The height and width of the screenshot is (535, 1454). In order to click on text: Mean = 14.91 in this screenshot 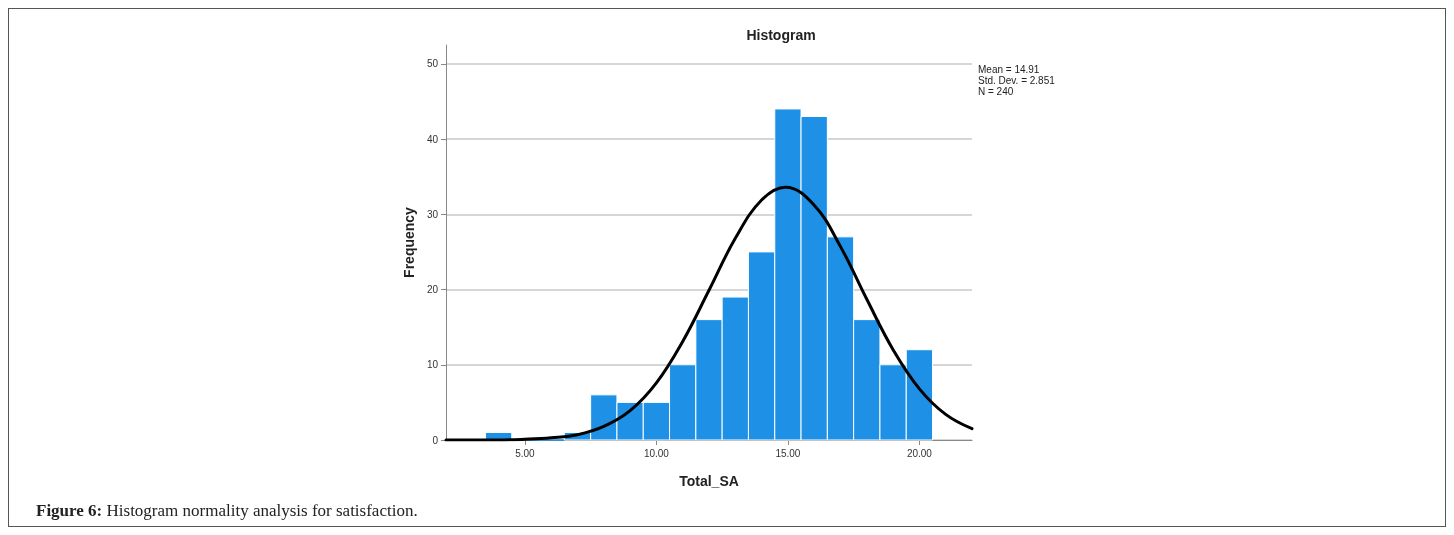, I will do `click(1009, 69)`.